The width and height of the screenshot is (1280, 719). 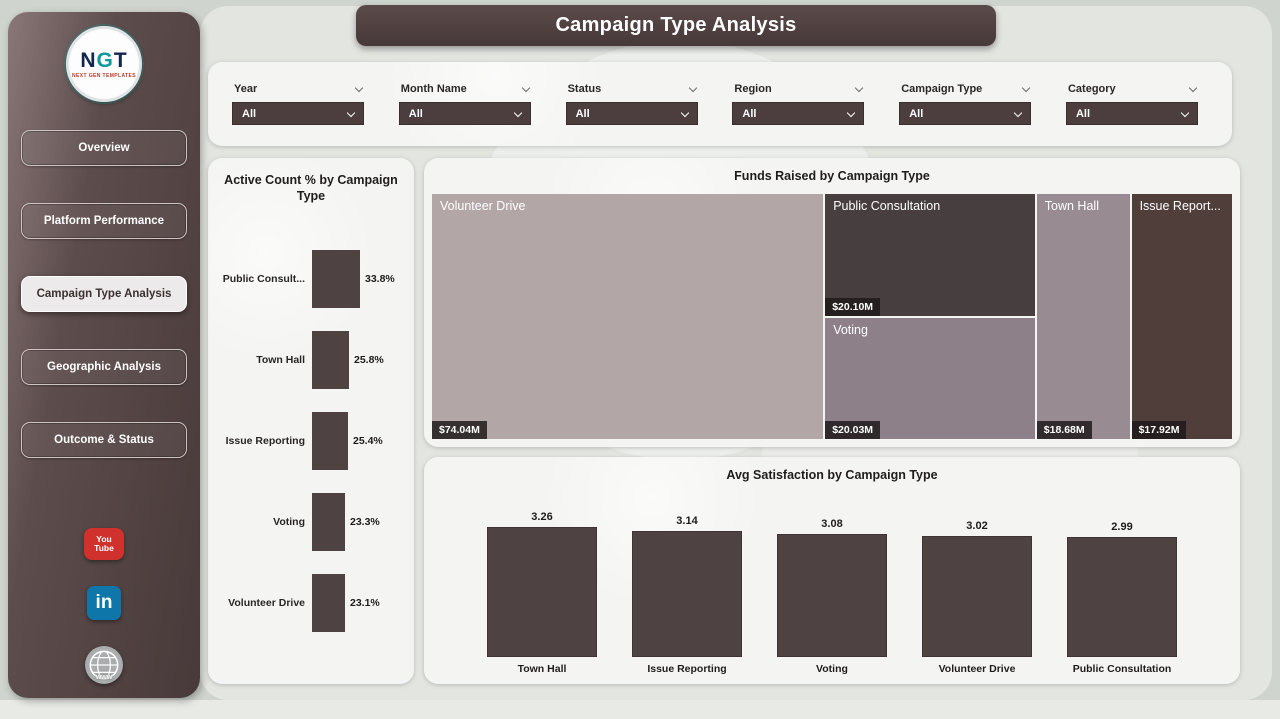 What do you see at coordinates (1122, 597) in the screenshot?
I see `column-bar-public-consultation` at bounding box center [1122, 597].